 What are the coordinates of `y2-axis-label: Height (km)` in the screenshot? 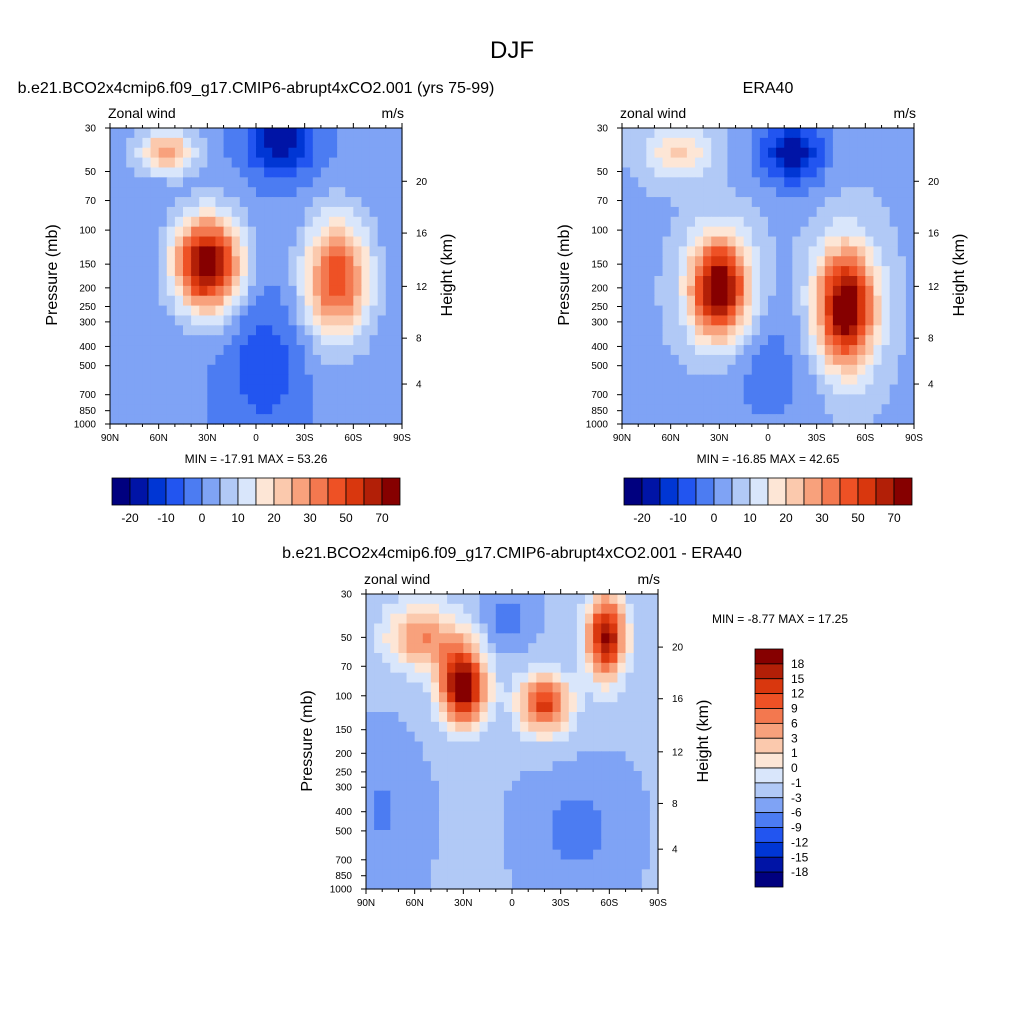 It's located at (959, 275).